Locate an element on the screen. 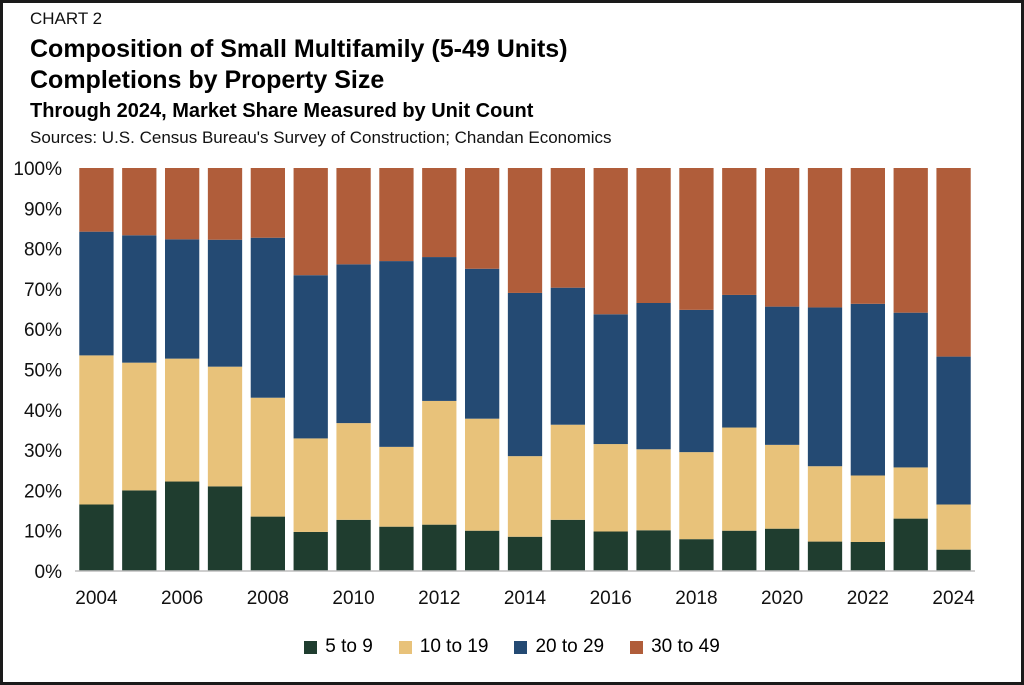 The height and width of the screenshot is (685, 1024). x-tick-label: 2012 is located at coordinates (439, 598).